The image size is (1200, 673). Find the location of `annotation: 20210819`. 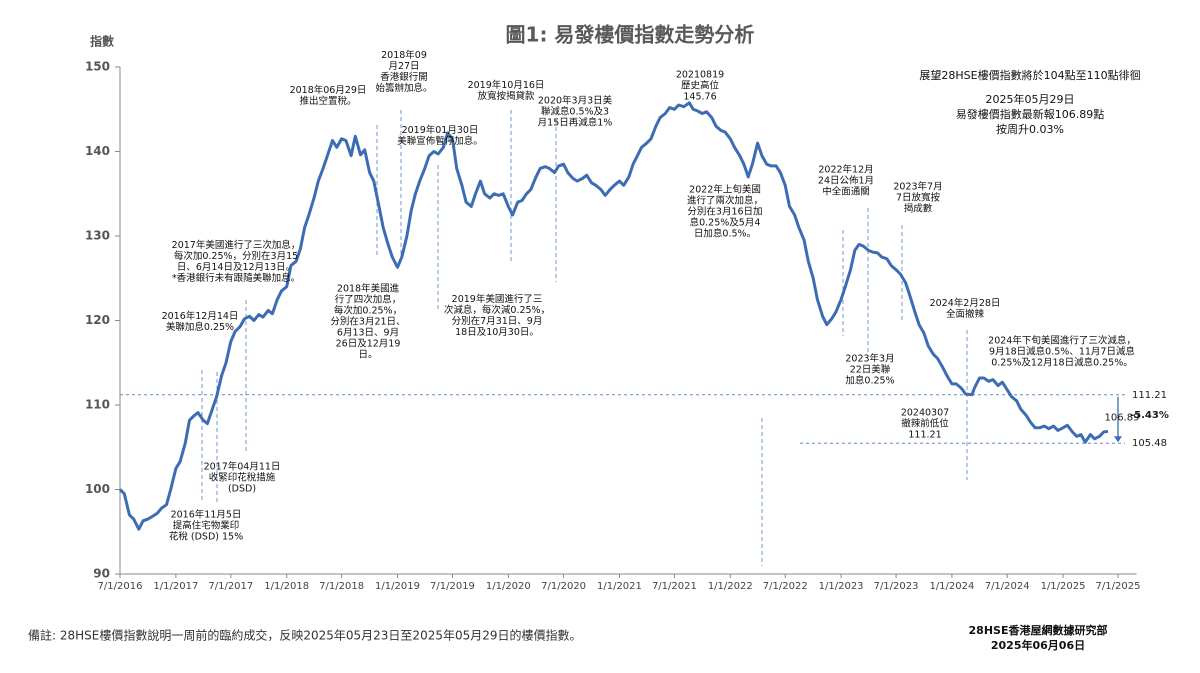

annotation: 20210819 is located at coordinates (700, 75).